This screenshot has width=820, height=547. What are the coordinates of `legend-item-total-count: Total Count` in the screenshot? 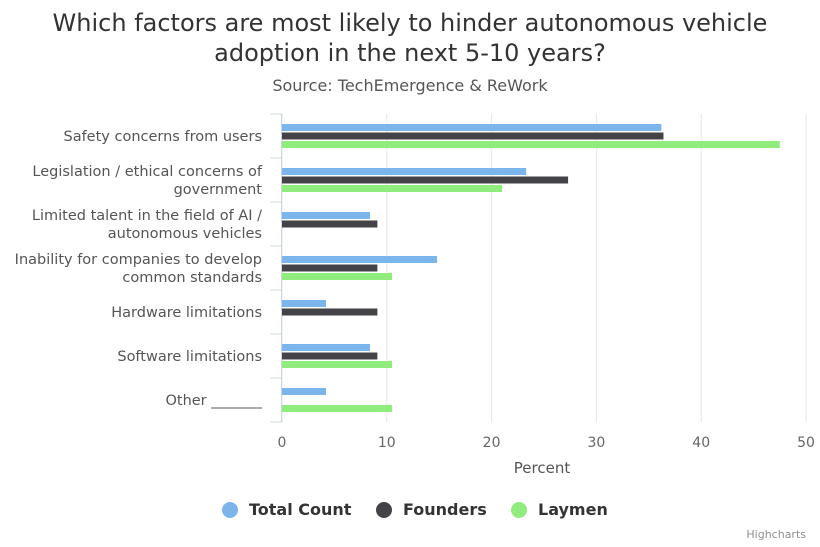 It's located at (286, 509).